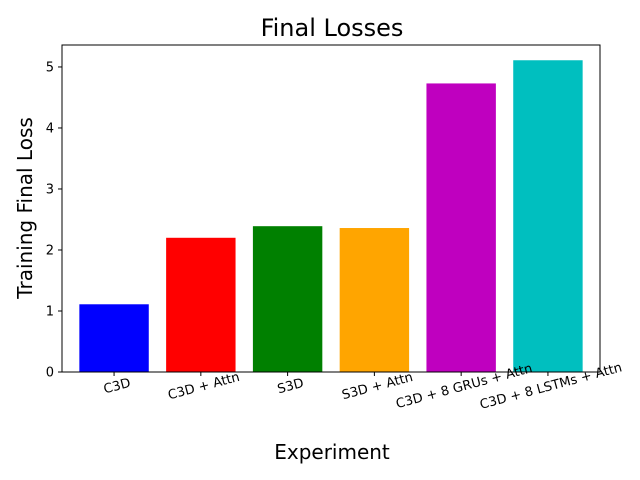 Image resolution: width=640 pixels, height=480 pixels. What do you see at coordinates (291, 386) in the screenshot?
I see `x-tick-label-2: S3D` at bounding box center [291, 386].